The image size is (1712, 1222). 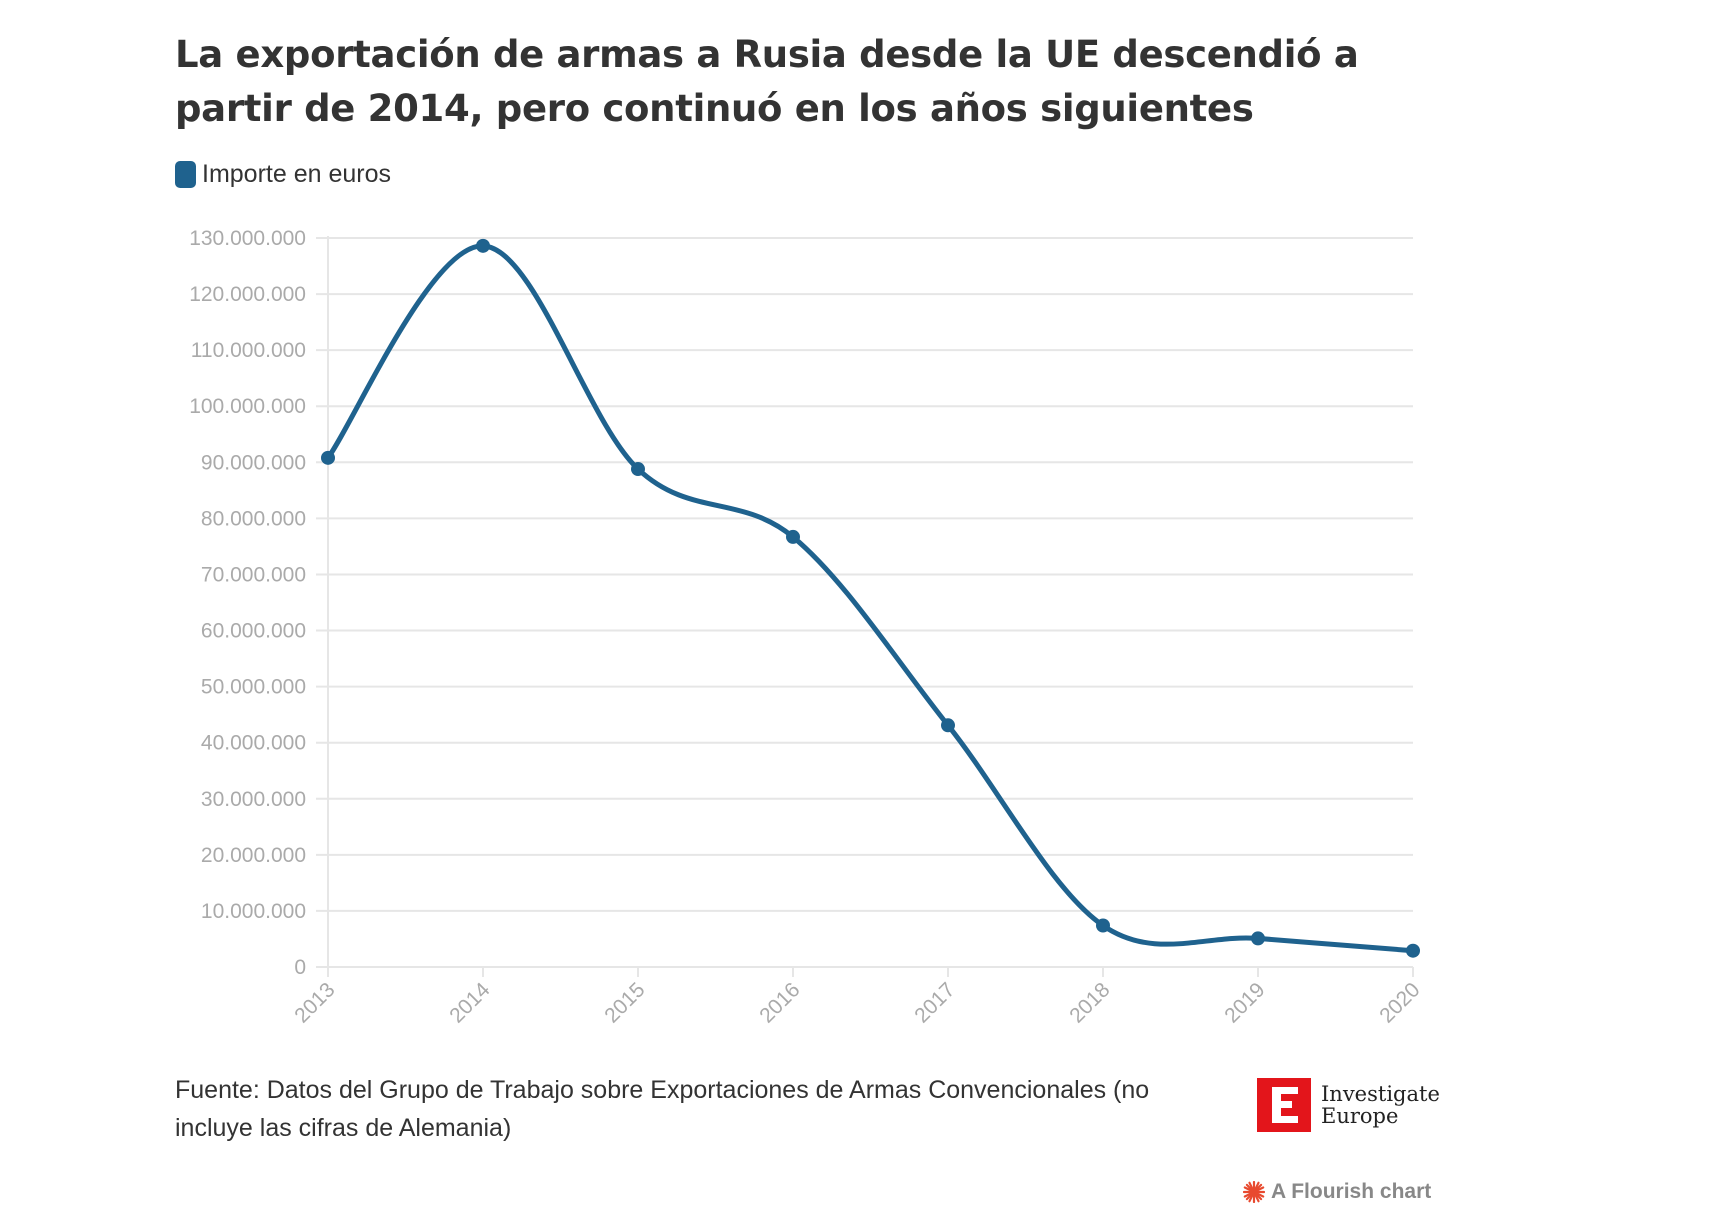 I want to click on x-tick-label: 2013, so click(x=314, y=1002).